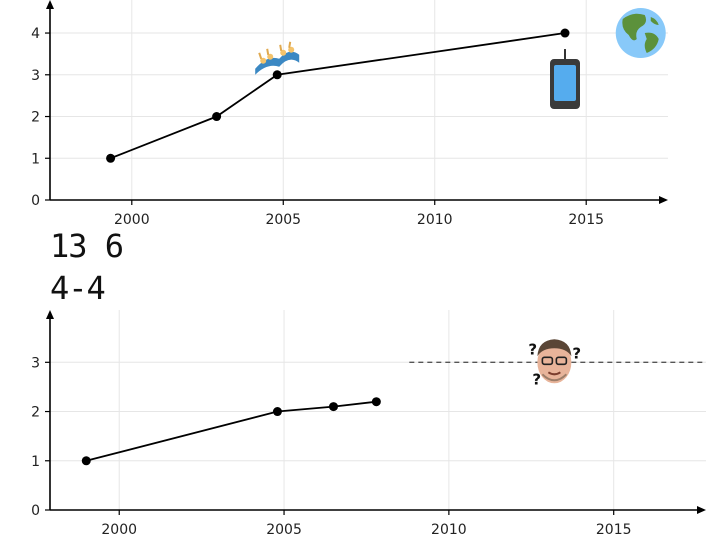 The height and width of the screenshot is (540, 706). I want to click on coaster-icon, so click(277, 58).